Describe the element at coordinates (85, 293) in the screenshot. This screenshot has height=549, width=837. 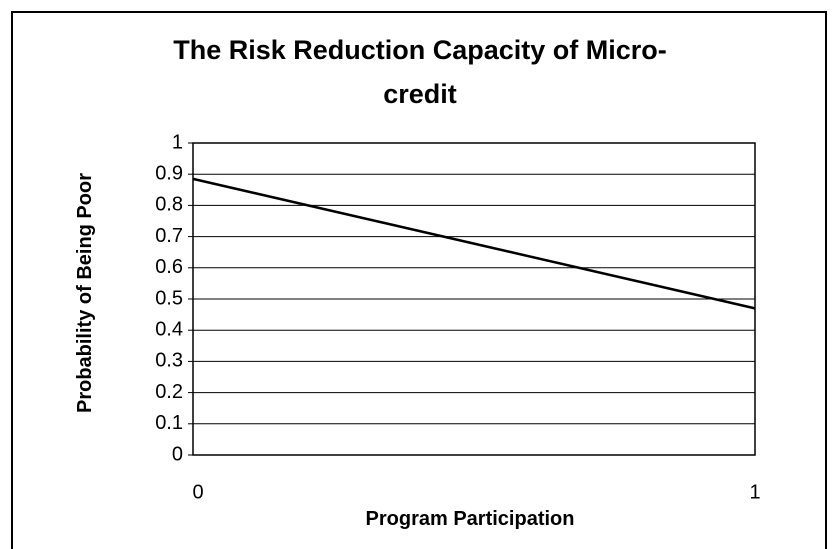
I see `y-axis-label: Probability of Being Poor` at that location.